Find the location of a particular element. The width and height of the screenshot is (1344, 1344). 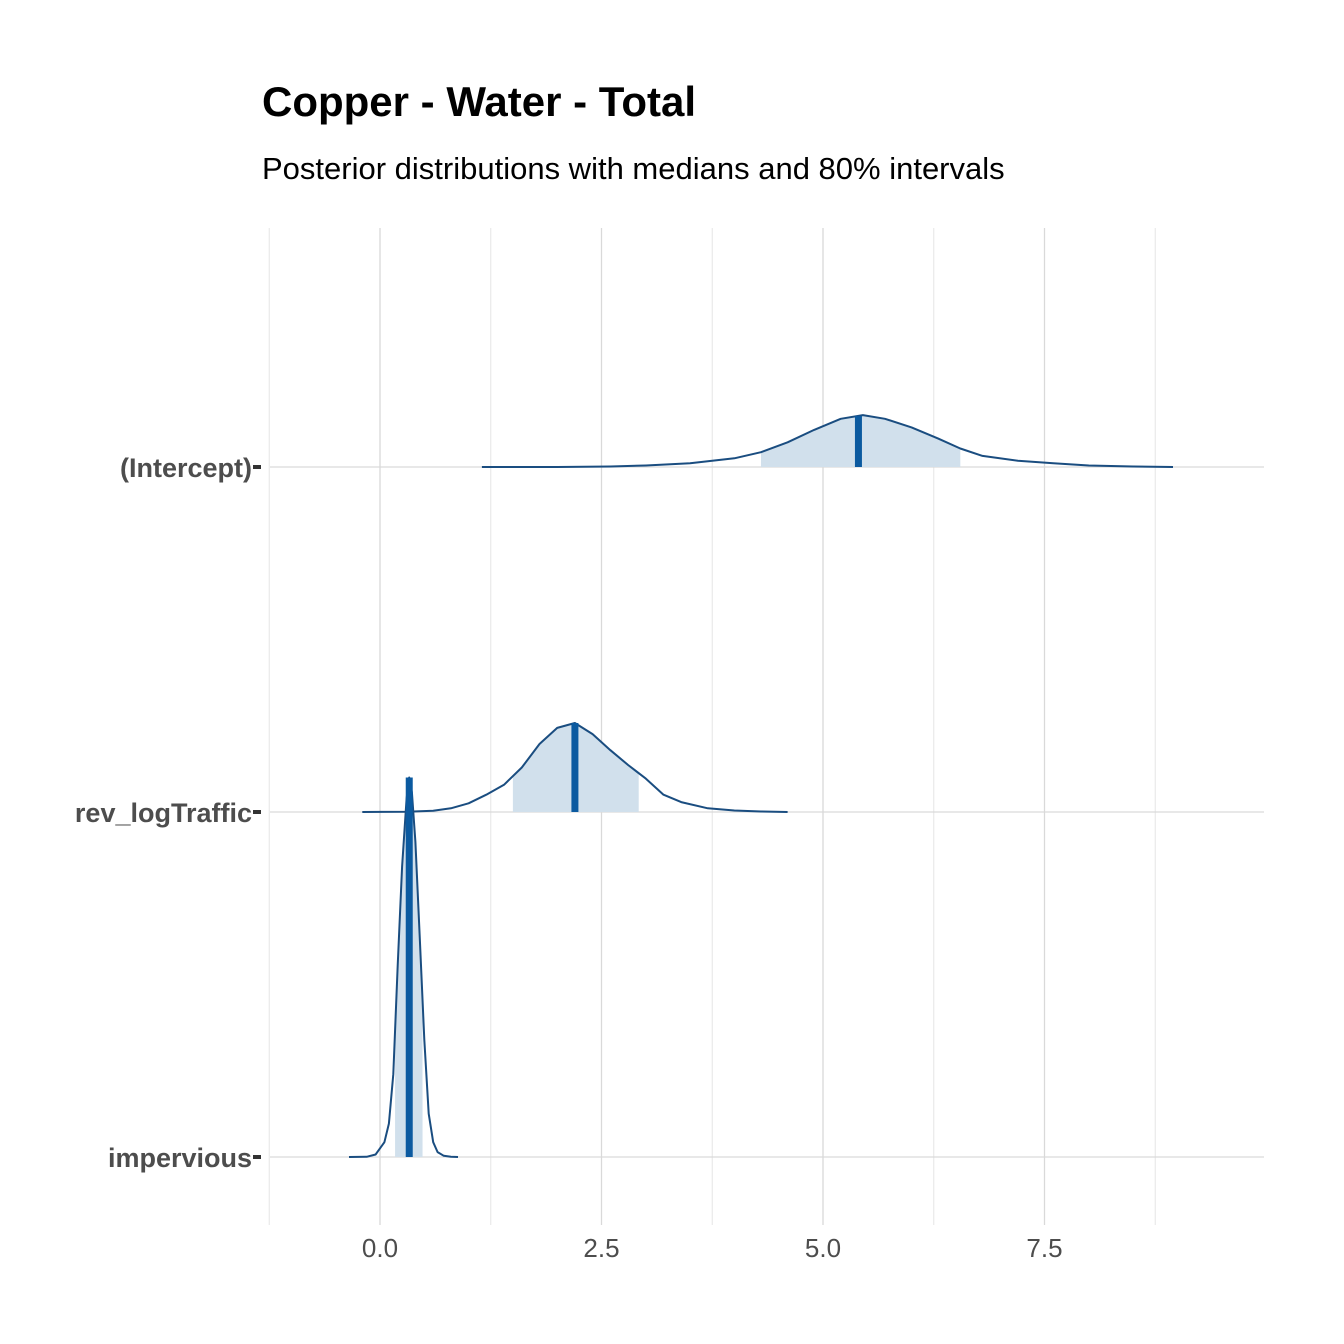

ridge-intercept is located at coordinates (827, 441).